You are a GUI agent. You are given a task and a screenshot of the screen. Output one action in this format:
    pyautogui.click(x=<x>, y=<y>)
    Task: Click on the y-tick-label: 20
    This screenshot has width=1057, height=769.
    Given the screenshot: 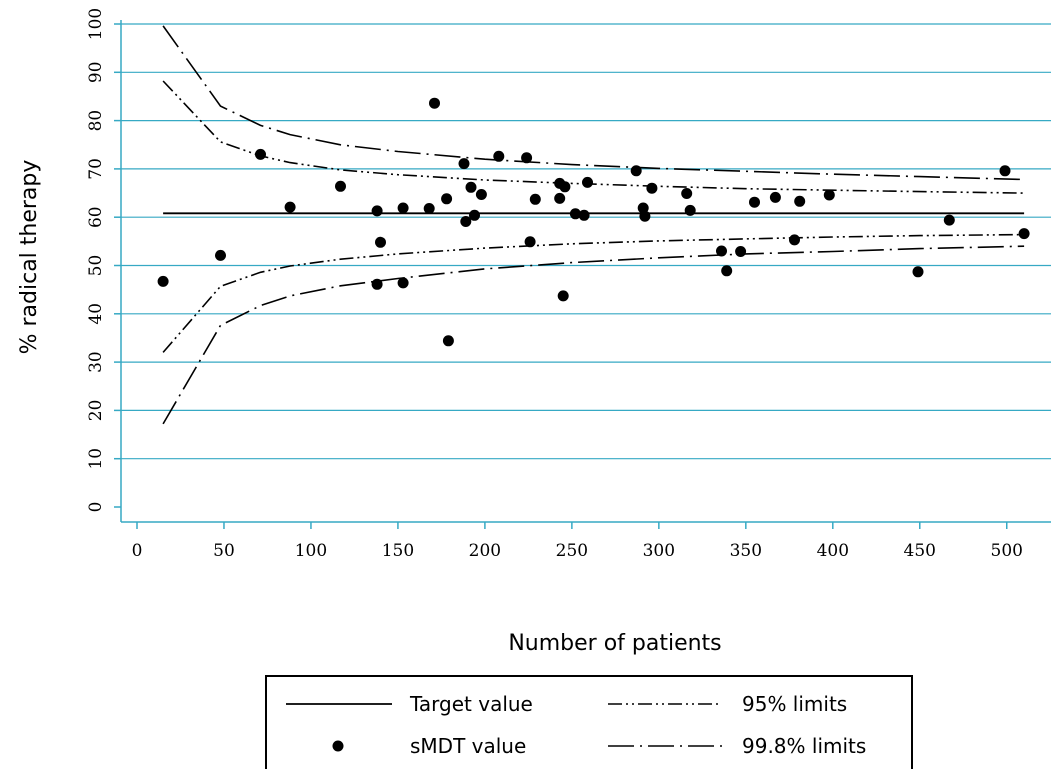 What is the action you would take?
    pyautogui.click(x=96, y=411)
    